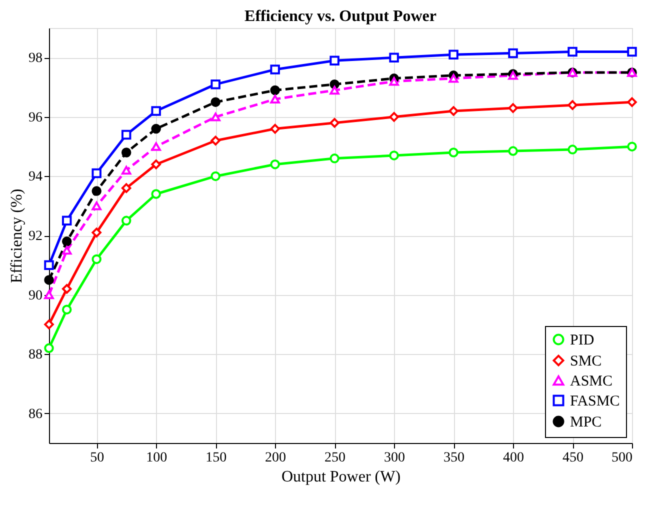 Image resolution: width=664 pixels, height=508 pixels. What do you see at coordinates (582, 340) in the screenshot?
I see `legend-label: PID` at bounding box center [582, 340].